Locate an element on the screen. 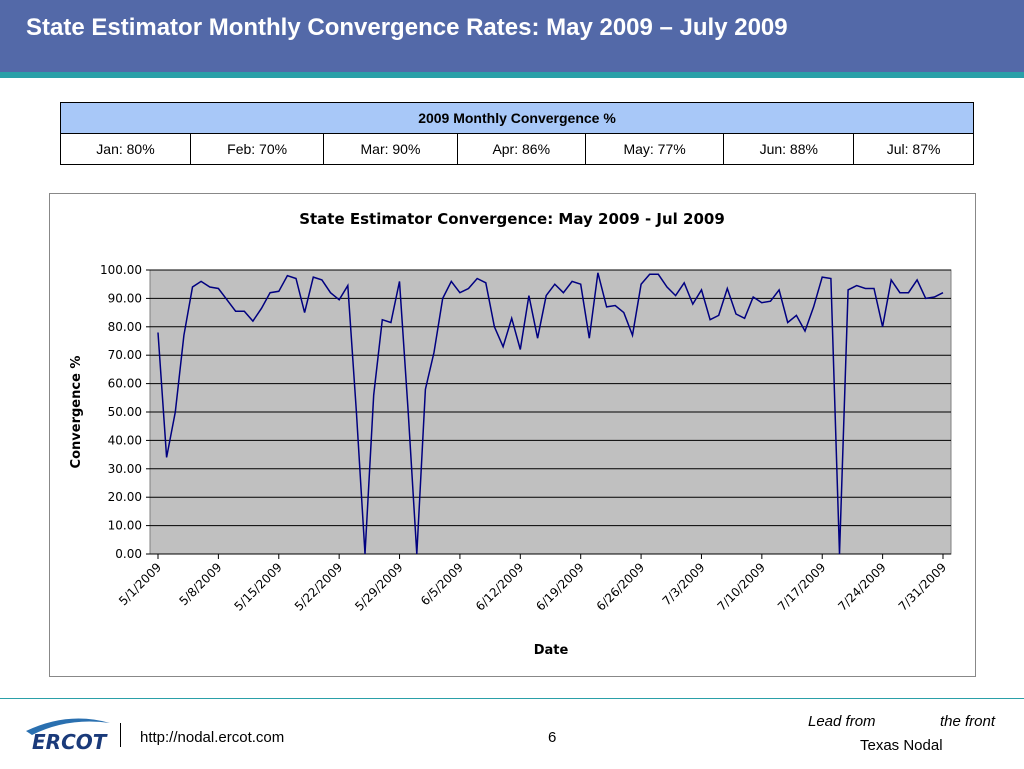  x-tick-label: 5/22/2009 is located at coordinates (318, 586).